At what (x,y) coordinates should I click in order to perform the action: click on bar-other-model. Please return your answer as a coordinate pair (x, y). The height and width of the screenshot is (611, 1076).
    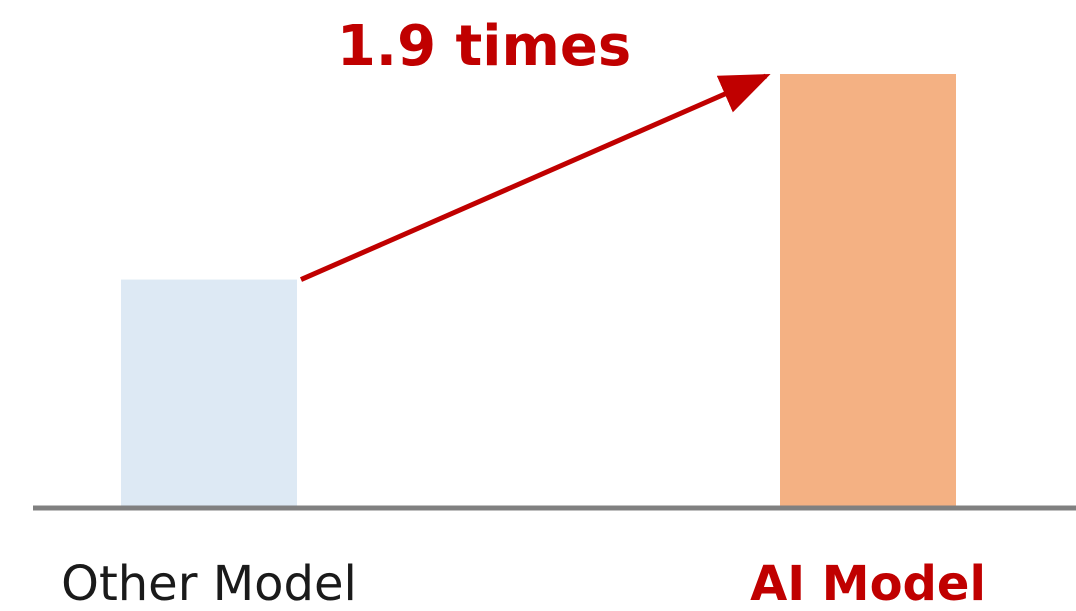
    Looking at the image, I should click on (209, 393).